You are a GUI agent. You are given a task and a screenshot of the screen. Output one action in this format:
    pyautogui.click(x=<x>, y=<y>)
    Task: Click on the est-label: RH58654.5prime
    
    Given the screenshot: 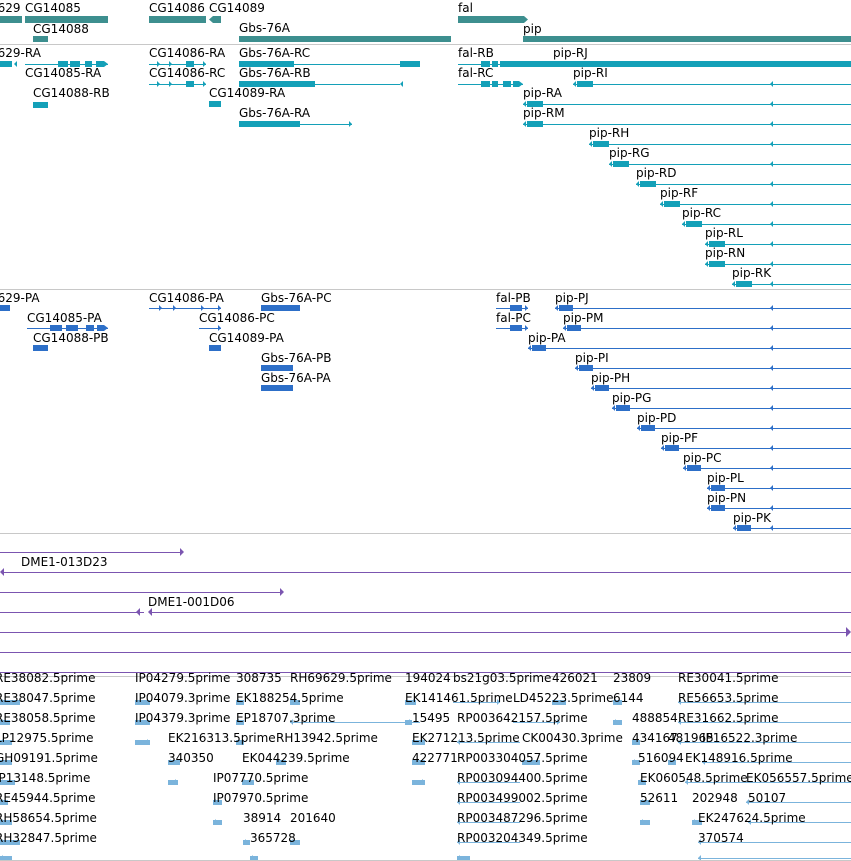 What is the action you would take?
    pyautogui.click(x=48, y=818)
    